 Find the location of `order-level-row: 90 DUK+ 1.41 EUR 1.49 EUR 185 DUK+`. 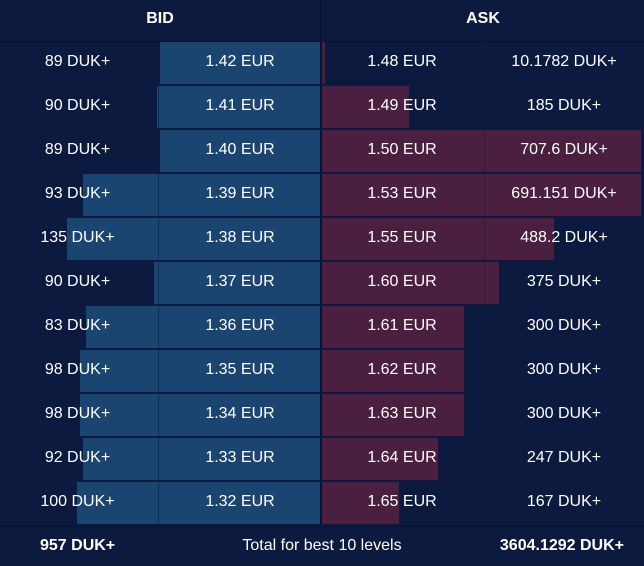

order-level-row: 90 DUK+ 1.41 EUR 1.49 EUR 185 DUK+ is located at coordinates (322, 107).